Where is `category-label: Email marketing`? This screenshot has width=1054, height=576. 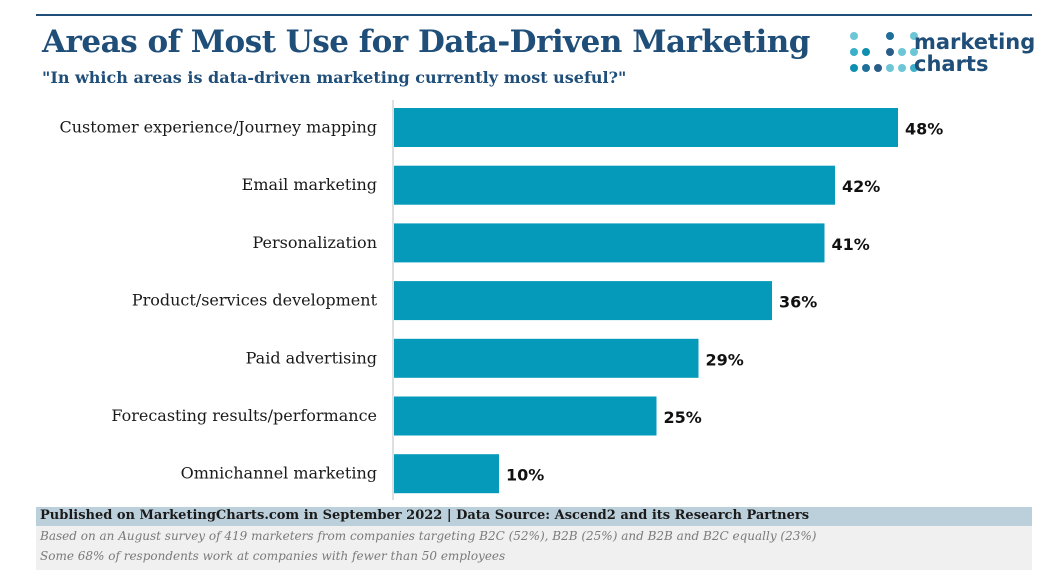
category-label: Email marketing is located at coordinates (309, 184).